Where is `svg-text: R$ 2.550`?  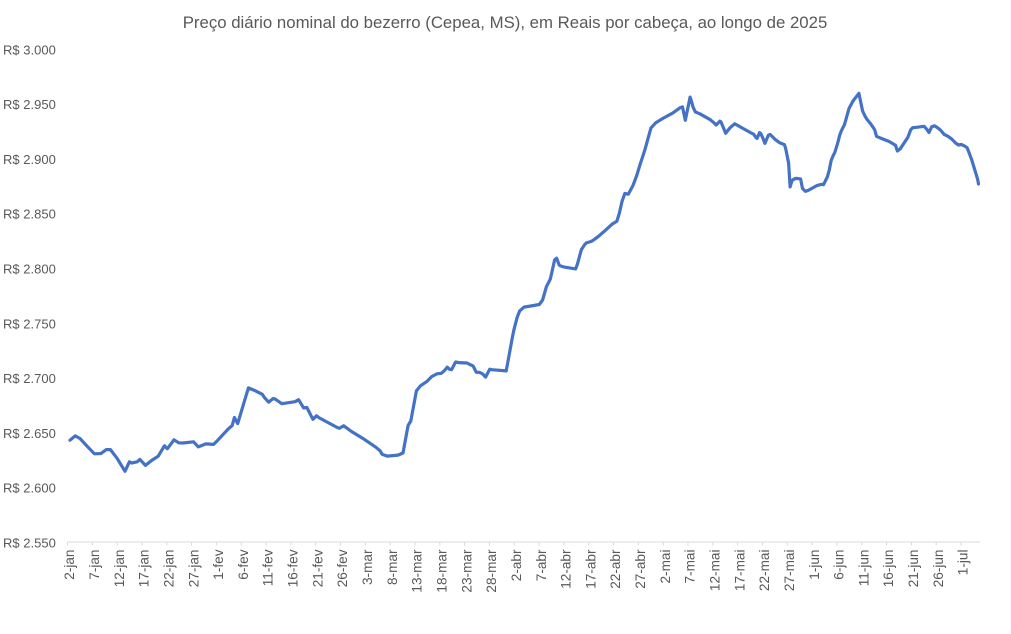
svg-text: R$ 2.550 is located at coordinates (29, 542).